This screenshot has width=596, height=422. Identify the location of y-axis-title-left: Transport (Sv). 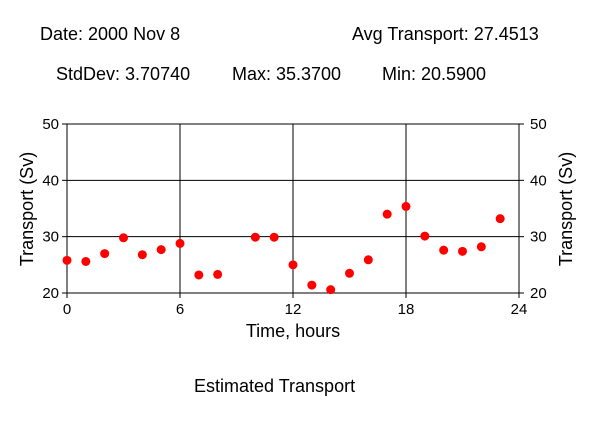
(27, 209).